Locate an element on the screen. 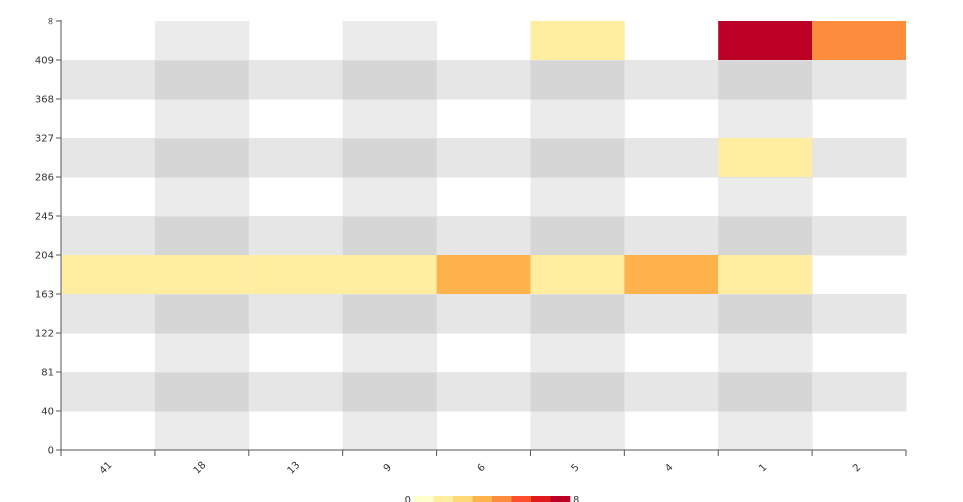 Image resolution: width=963 pixels, height=502 pixels. x-tick-label: 18 is located at coordinates (200, 468).